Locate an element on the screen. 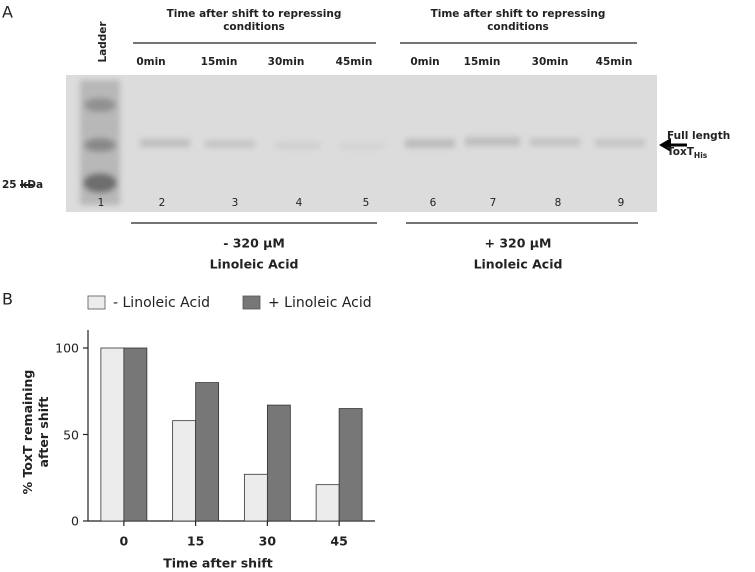 This screenshot has width=755, height=572. x-tick-label: 30 is located at coordinates (267, 541).